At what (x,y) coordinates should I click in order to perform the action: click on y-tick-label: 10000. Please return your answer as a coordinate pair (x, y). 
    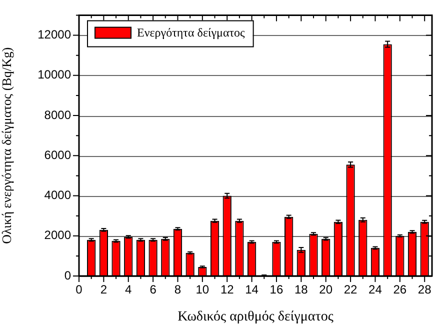
    Looking at the image, I should click on (55, 75).